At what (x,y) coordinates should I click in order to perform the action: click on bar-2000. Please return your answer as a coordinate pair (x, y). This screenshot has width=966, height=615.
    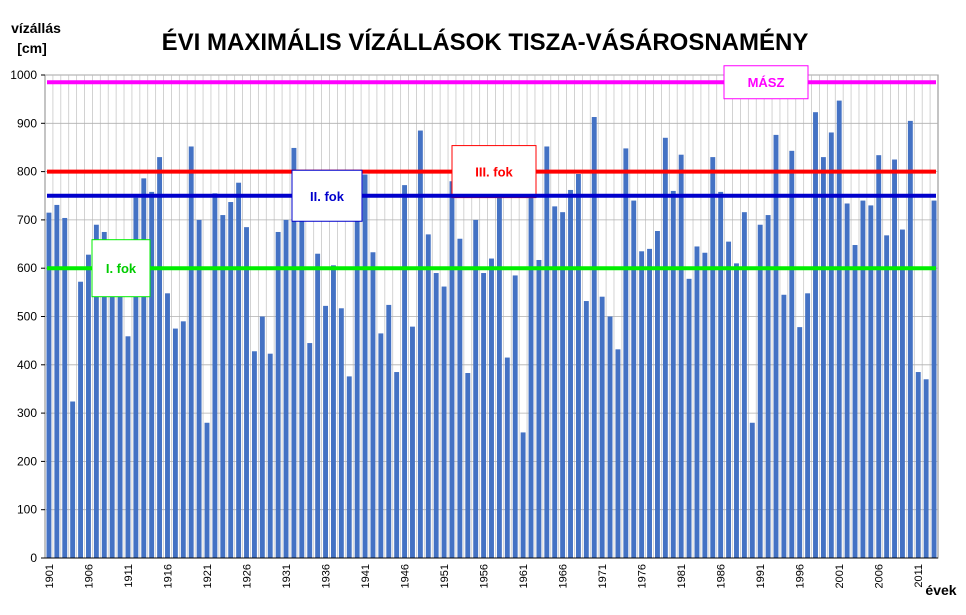
    Looking at the image, I should click on (831, 345).